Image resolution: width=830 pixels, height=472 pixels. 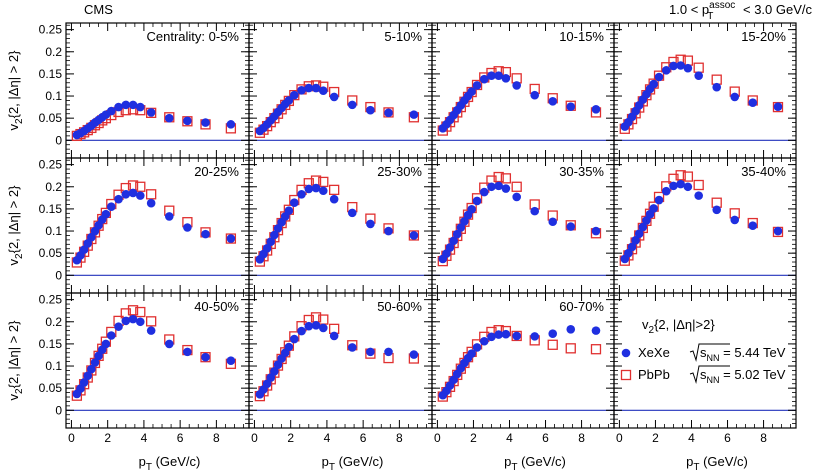 I want to click on panel-centrality-label: 35-40%, so click(x=763, y=171).